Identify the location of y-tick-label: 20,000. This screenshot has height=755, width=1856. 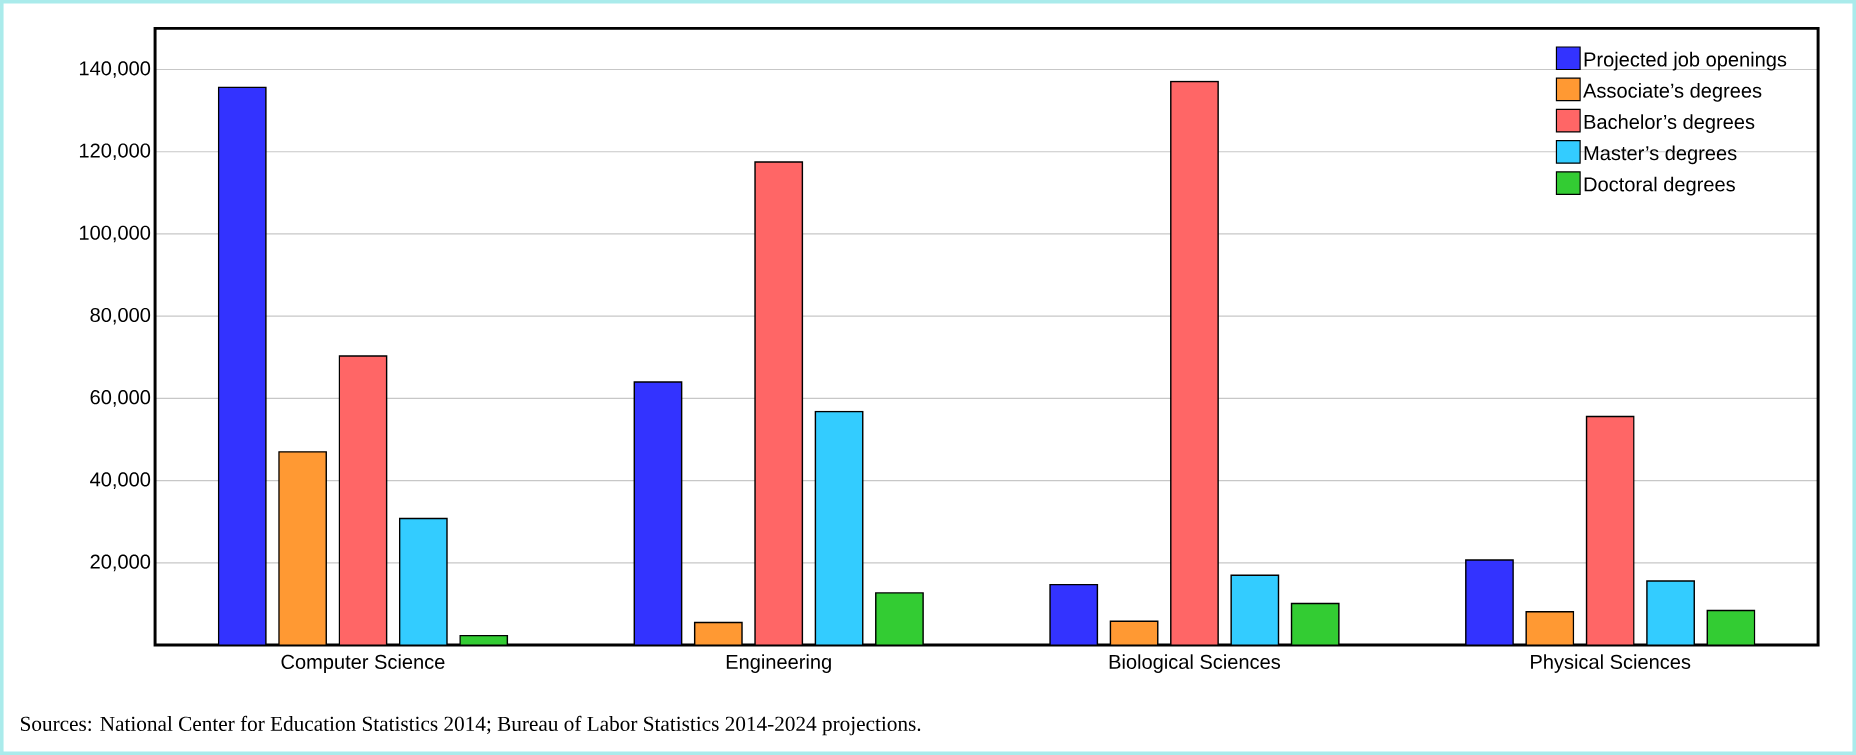
(120, 563).